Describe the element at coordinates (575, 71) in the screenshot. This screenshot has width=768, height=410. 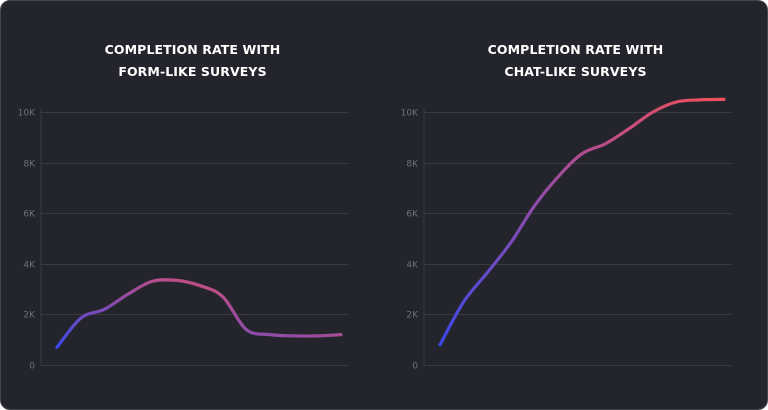
I see `chart-title-line-2: CHAT-LIKE SURVEYS` at that location.